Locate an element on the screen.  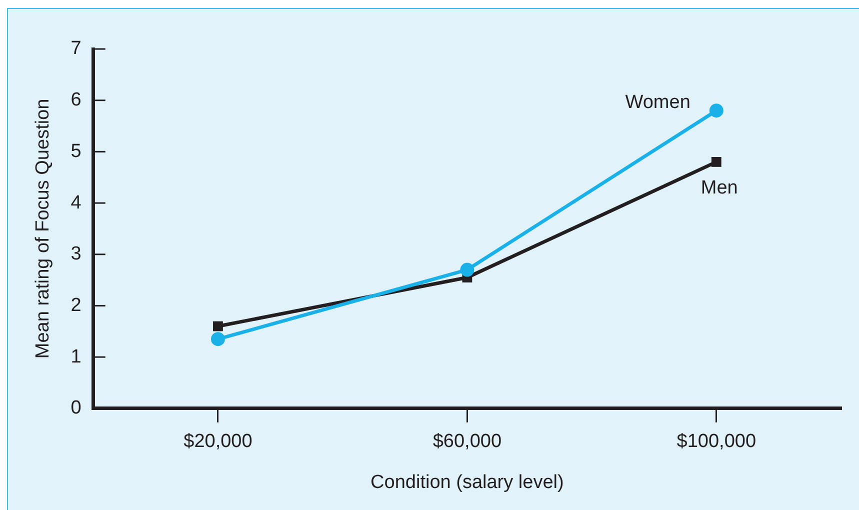
y-tick-label: 1 is located at coordinates (76, 357).